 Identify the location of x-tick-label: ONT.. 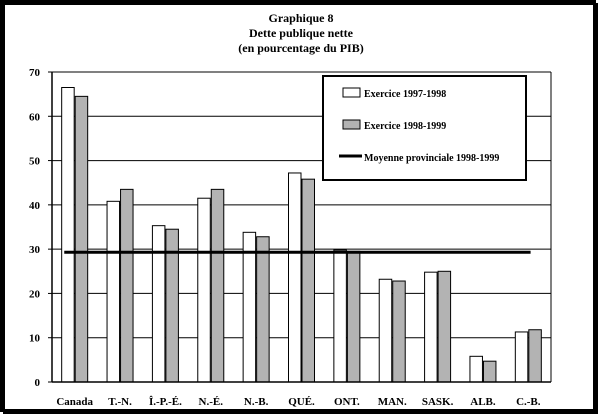
(347, 402).